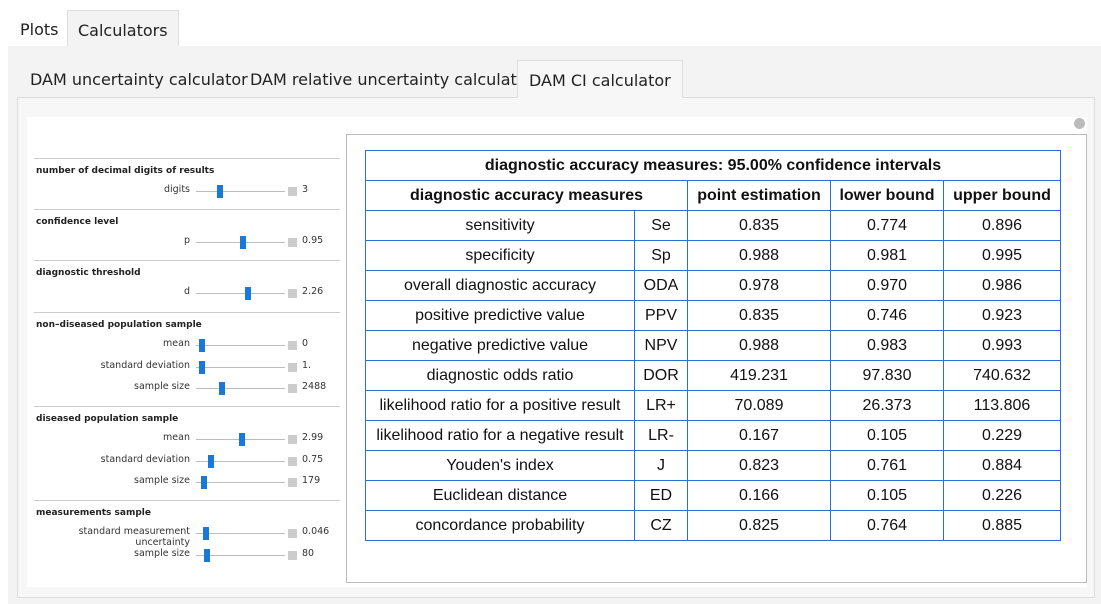 The image size is (1101, 604). Describe the element at coordinates (88, 273) in the screenshot. I see `group-title: diagnostic threshold` at that location.